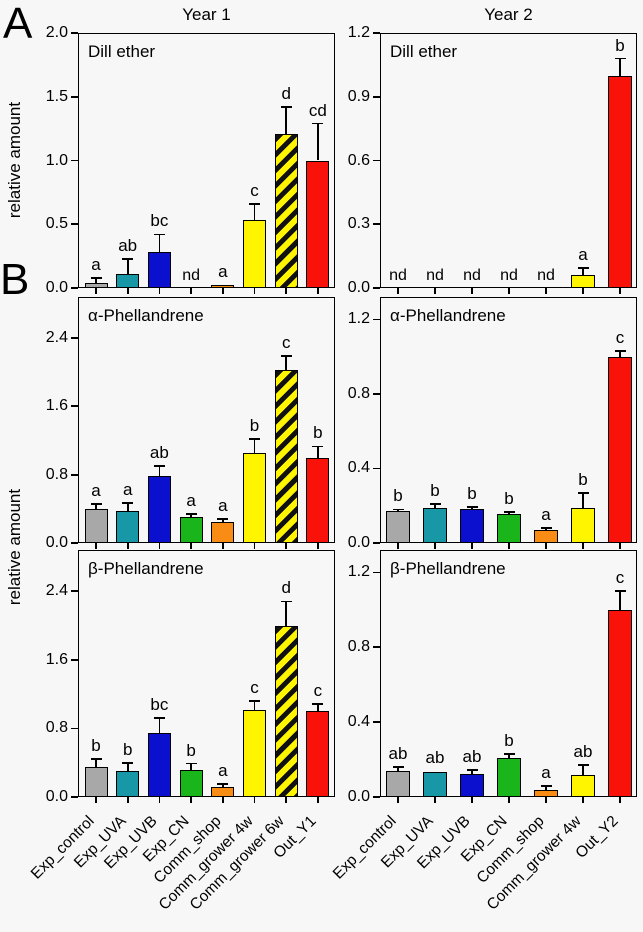 The image size is (643, 932). I want to click on y-tick-label: 0.9, so click(358, 96).